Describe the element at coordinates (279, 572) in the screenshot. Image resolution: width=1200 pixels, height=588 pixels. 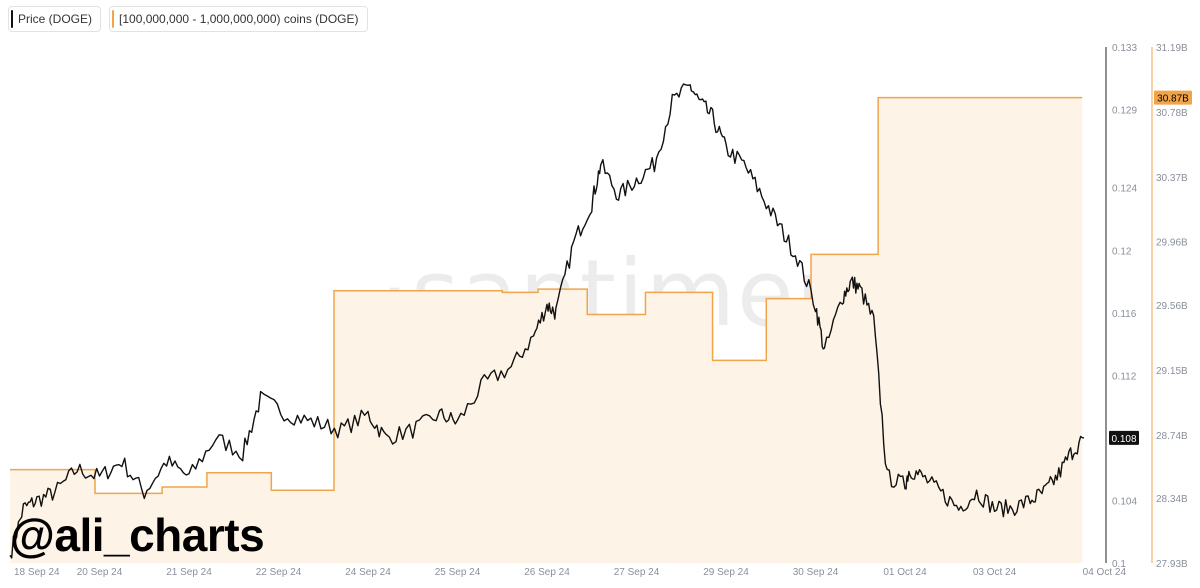
I see `date-tick-label: 22 Sep 24` at that location.